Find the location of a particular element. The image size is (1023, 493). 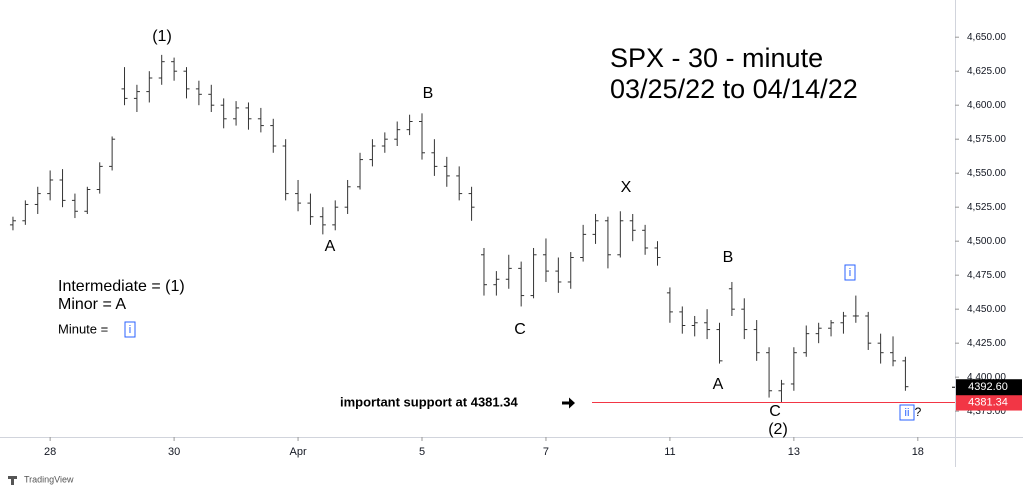

y-tick-label: 4,625.00 is located at coordinates (986, 71).